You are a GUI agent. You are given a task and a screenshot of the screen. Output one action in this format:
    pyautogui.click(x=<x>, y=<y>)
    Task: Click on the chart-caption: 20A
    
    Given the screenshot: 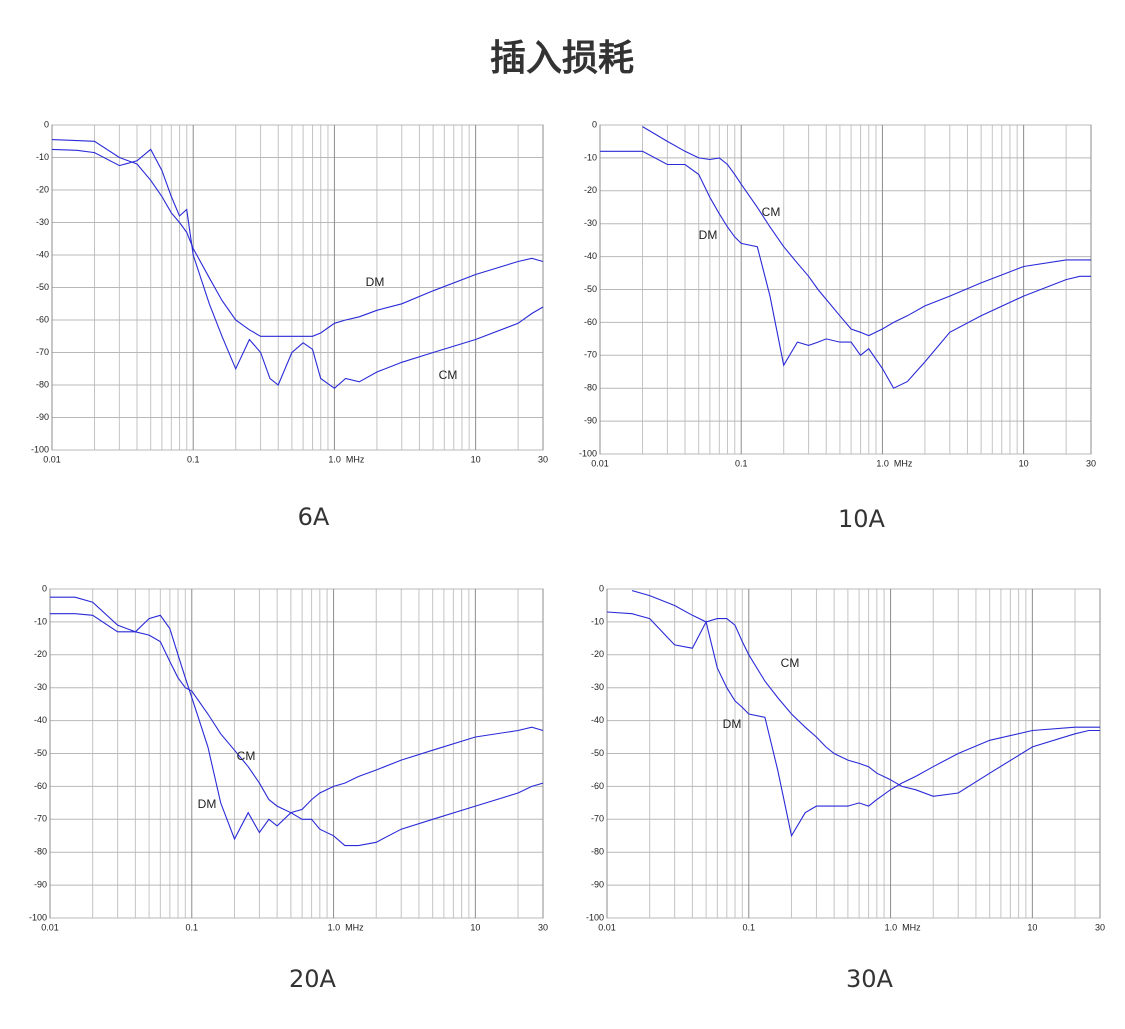 What is the action you would take?
    pyautogui.click(x=313, y=979)
    